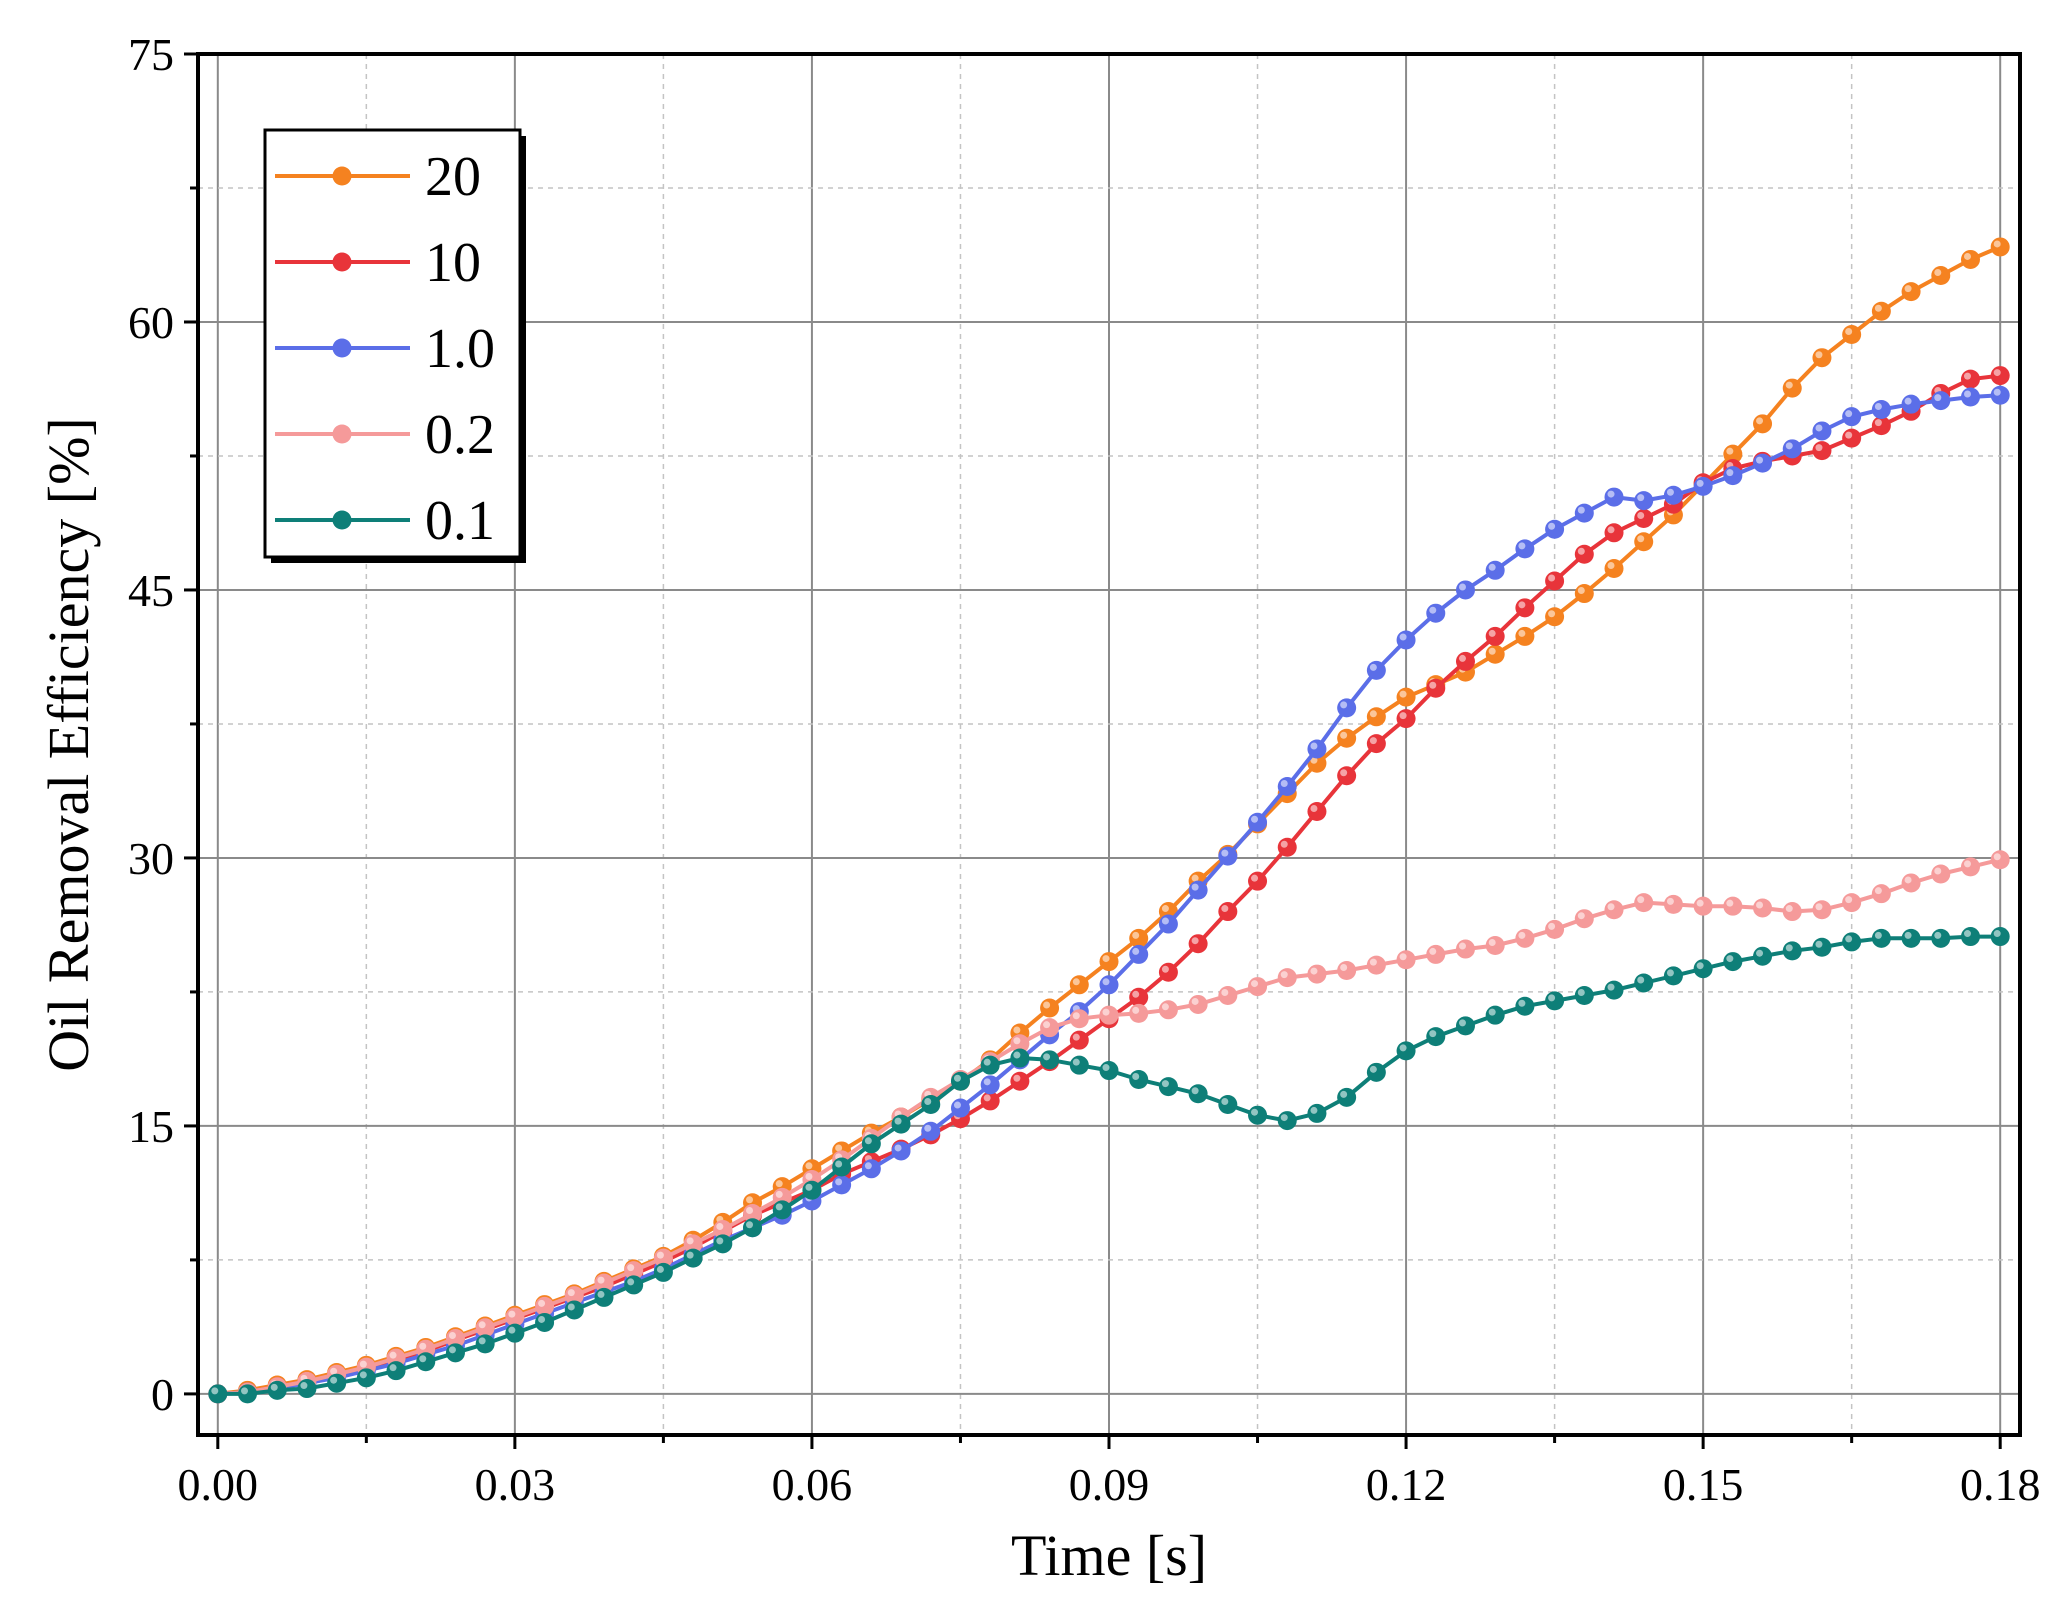 The height and width of the screenshot is (1615, 2070). What do you see at coordinates (68, 744) in the screenshot?
I see `y-axis-title: Oil Removal Efficiency [%]` at bounding box center [68, 744].